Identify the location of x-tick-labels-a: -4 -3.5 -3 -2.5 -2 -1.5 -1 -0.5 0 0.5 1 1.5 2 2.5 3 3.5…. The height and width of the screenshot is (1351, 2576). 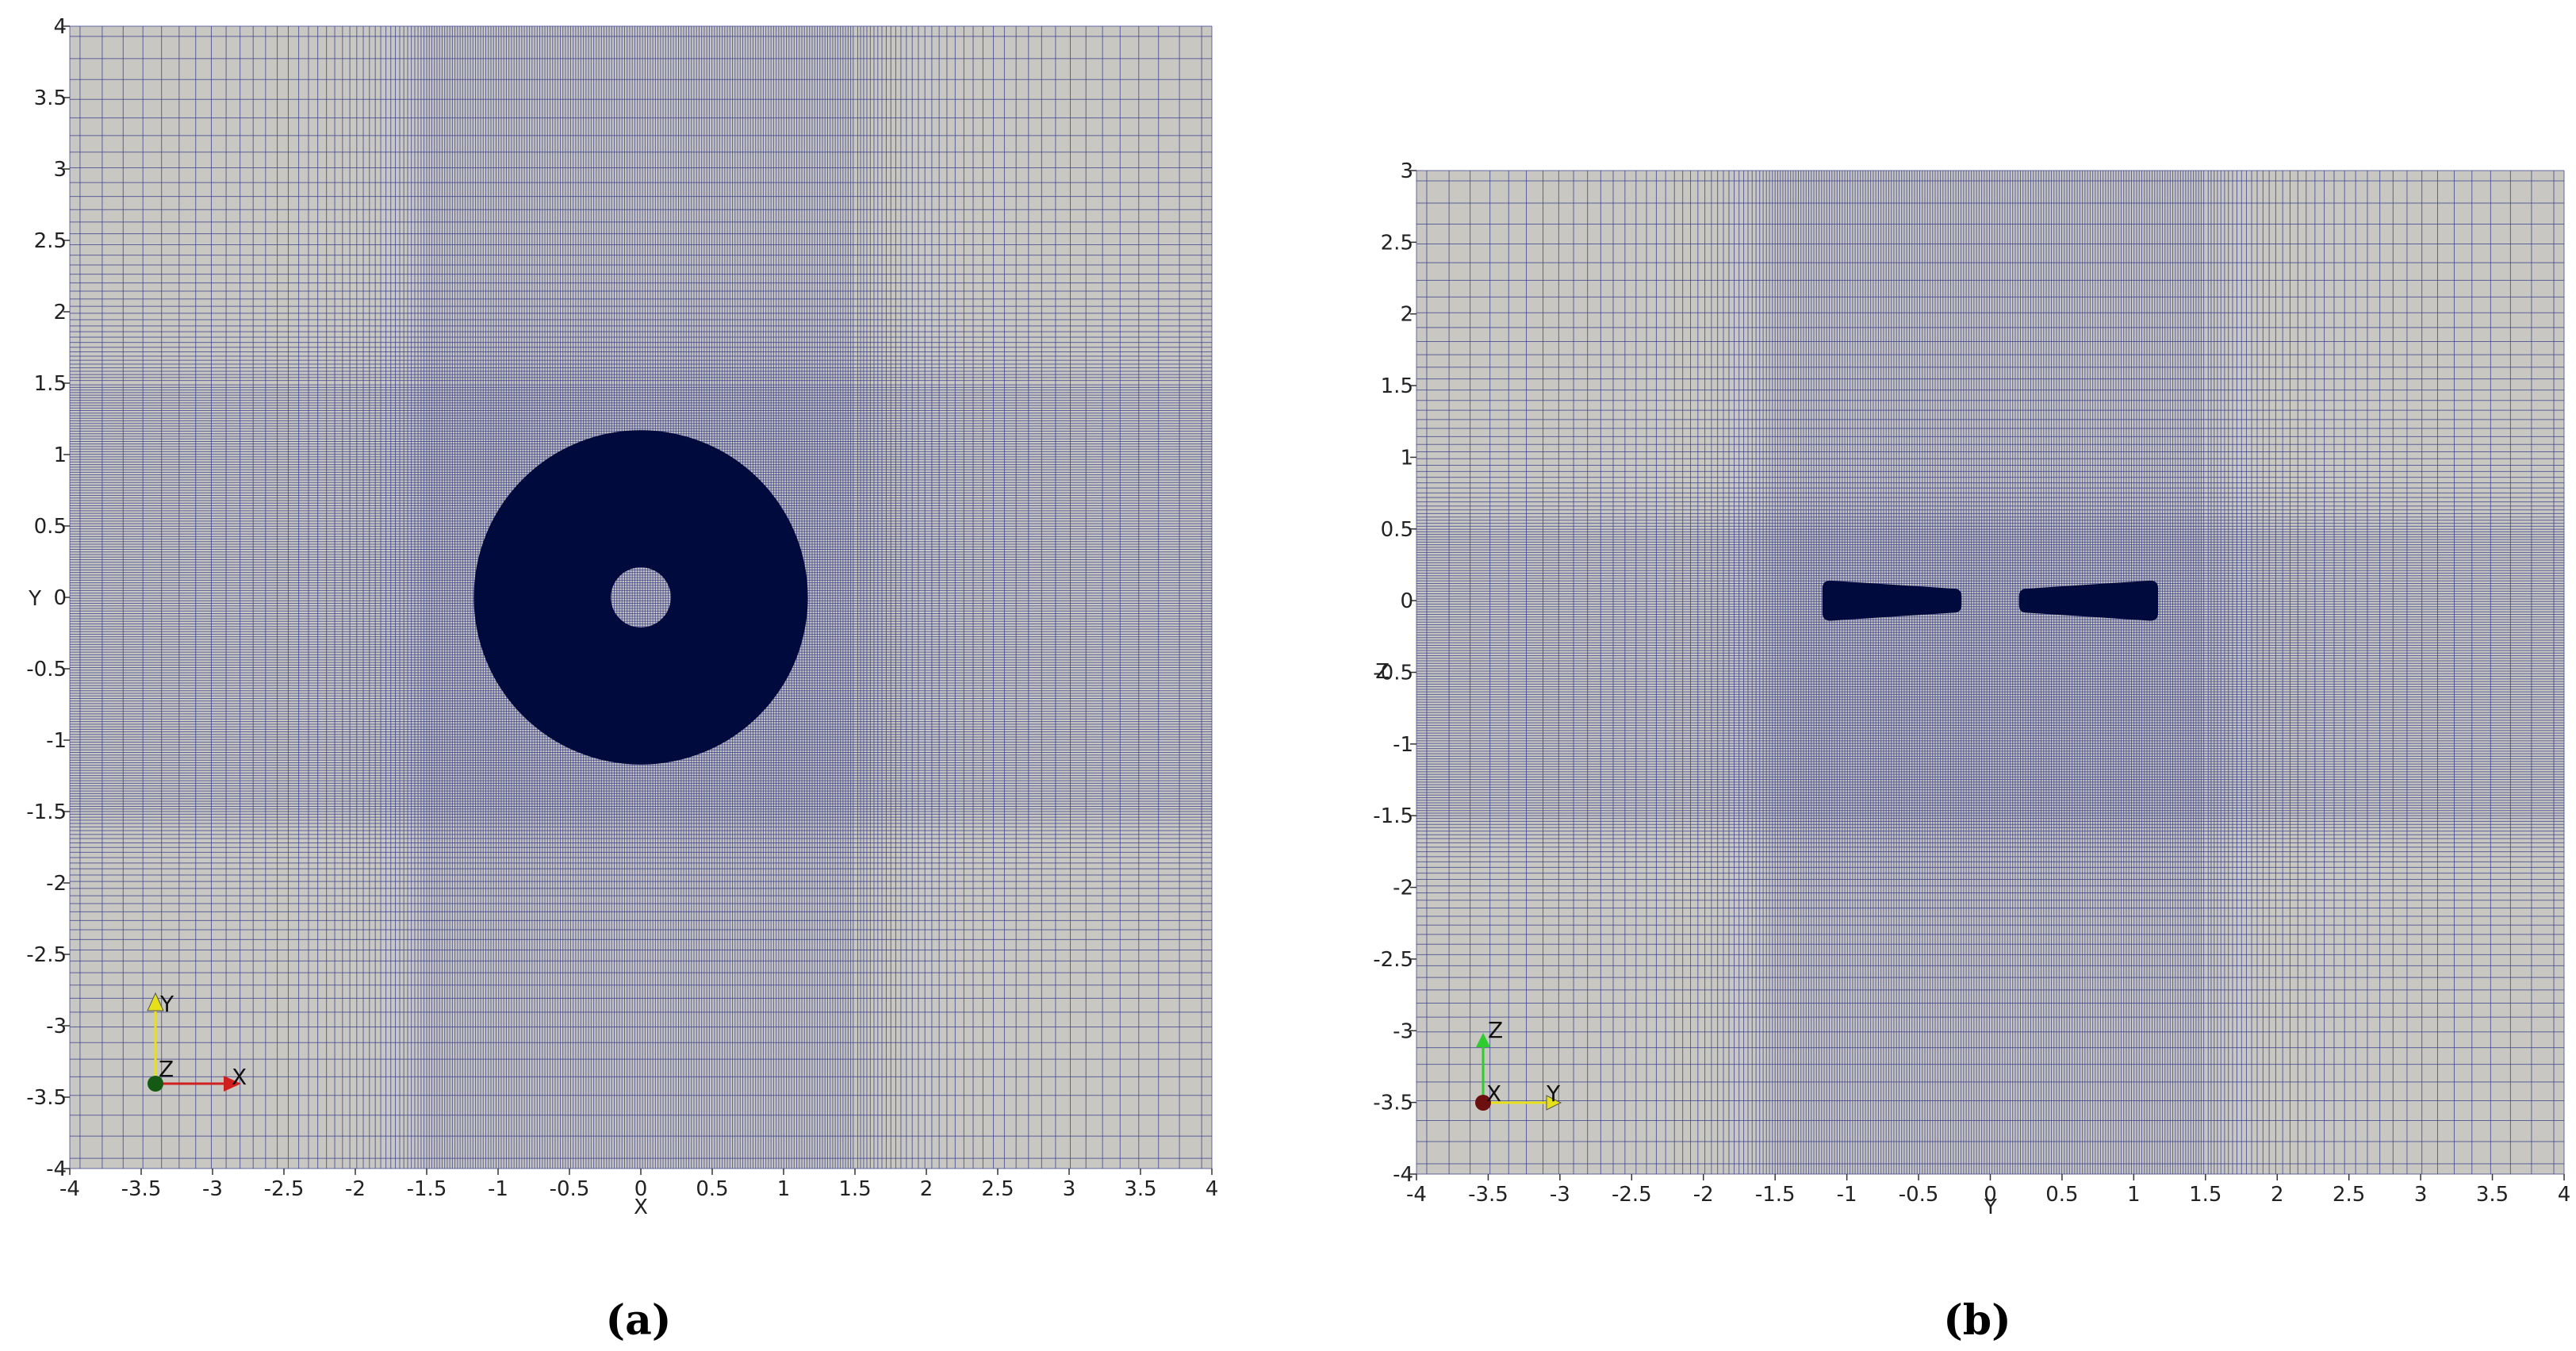
(638, 1185).